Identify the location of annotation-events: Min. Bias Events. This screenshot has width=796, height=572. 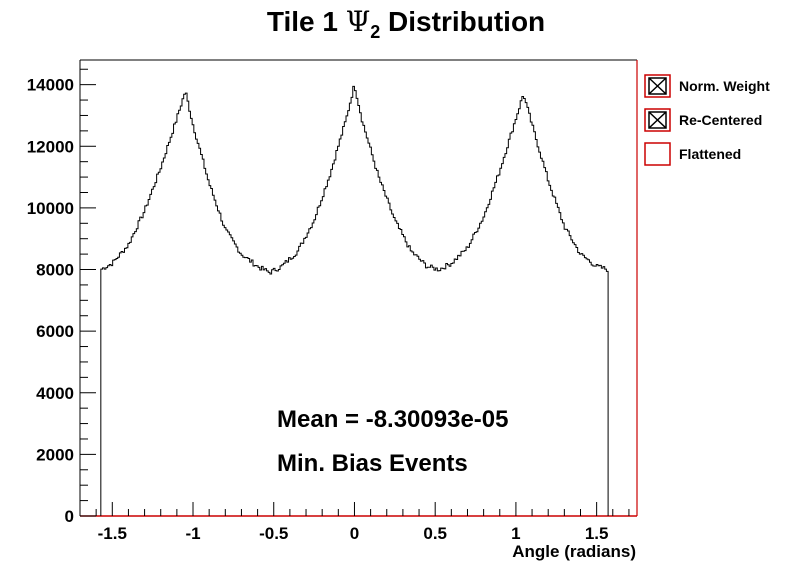
(372, 463).